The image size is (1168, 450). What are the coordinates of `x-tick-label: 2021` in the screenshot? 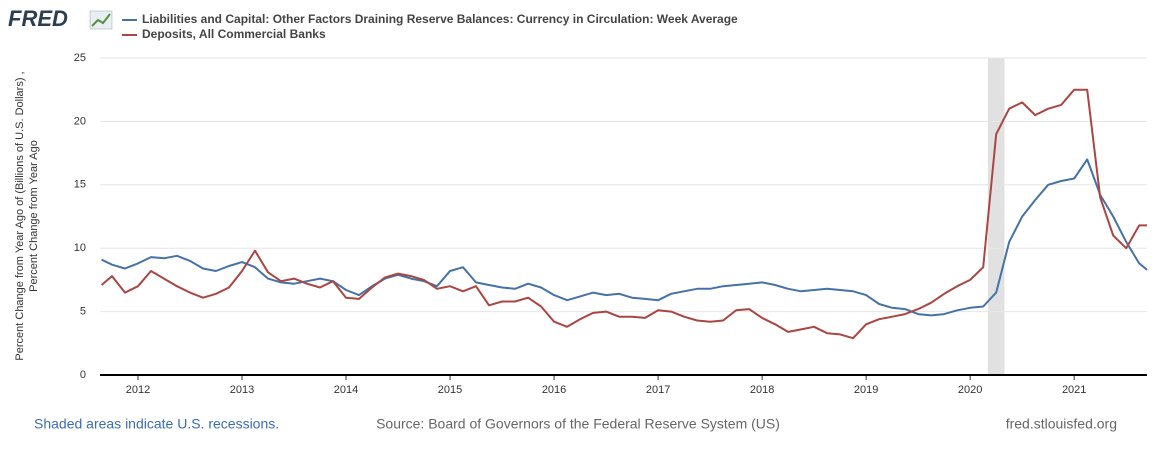 It's located at (1074, 390).